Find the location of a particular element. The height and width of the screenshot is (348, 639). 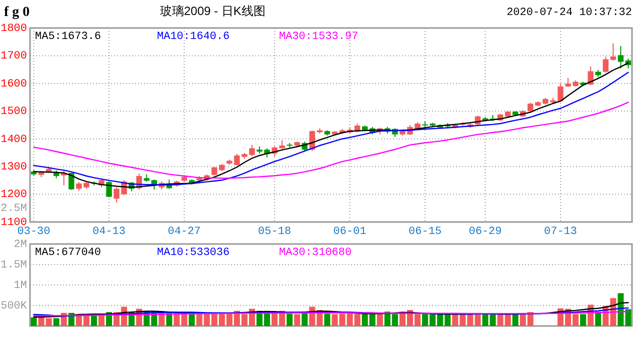

x-tick-label: 06-01 is located at coordinates (350, 232).